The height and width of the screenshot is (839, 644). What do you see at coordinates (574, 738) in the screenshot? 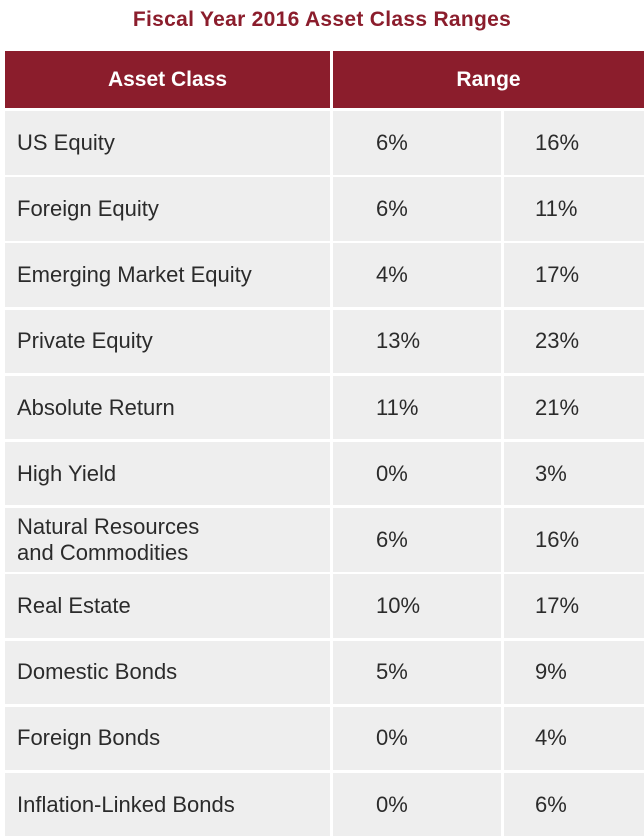
I see `range-max-cell: 4%` at bounding box center [574, 738].